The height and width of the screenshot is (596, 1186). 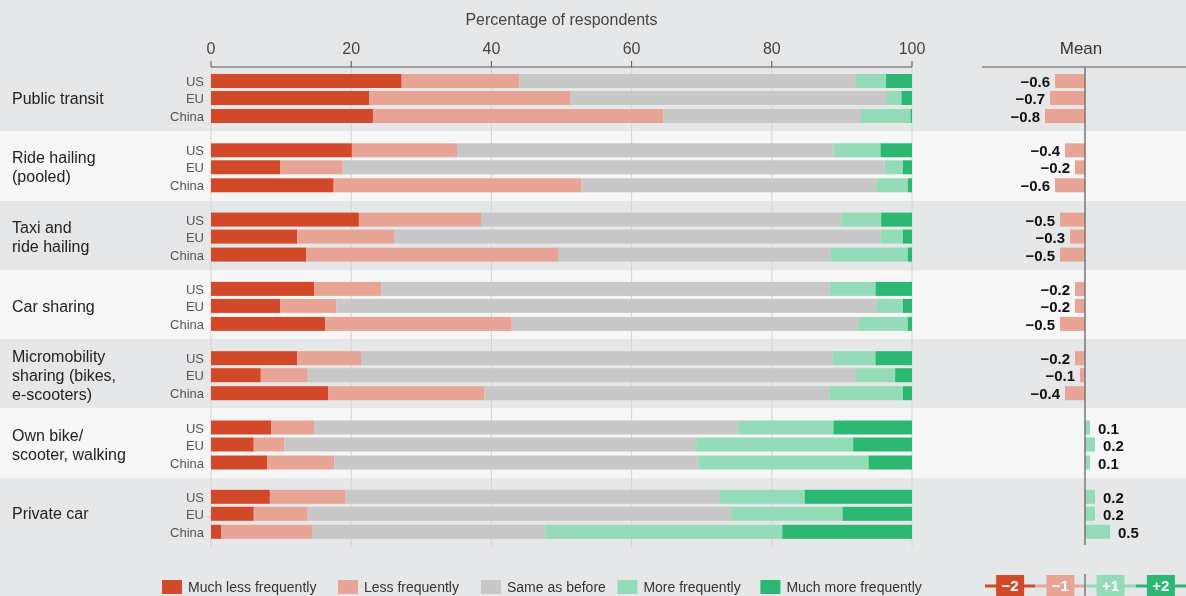 What do you see at coordinates (1060, 376) in the screenshot?
I see `data-label: −0.1` at bounding box center [1060, 376].